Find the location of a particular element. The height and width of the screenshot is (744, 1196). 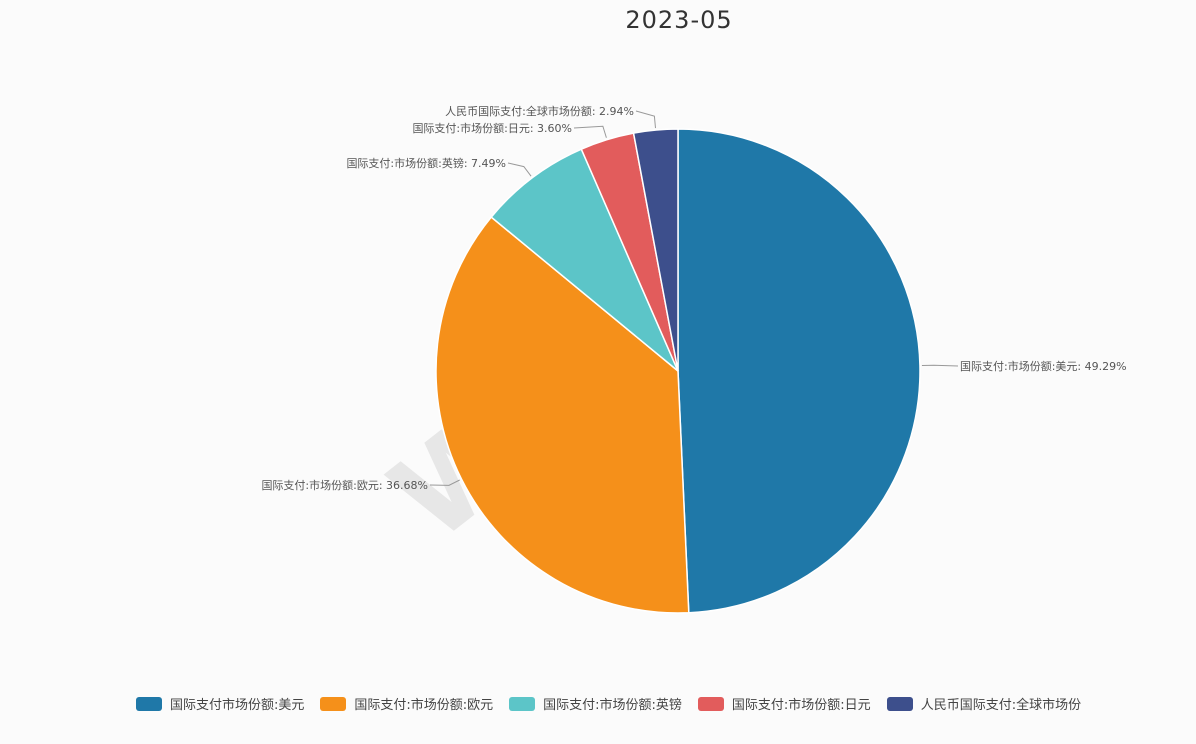

legend-label-4: 人民币国际支付:全球市场份 is located at coordinates (1001, 705).